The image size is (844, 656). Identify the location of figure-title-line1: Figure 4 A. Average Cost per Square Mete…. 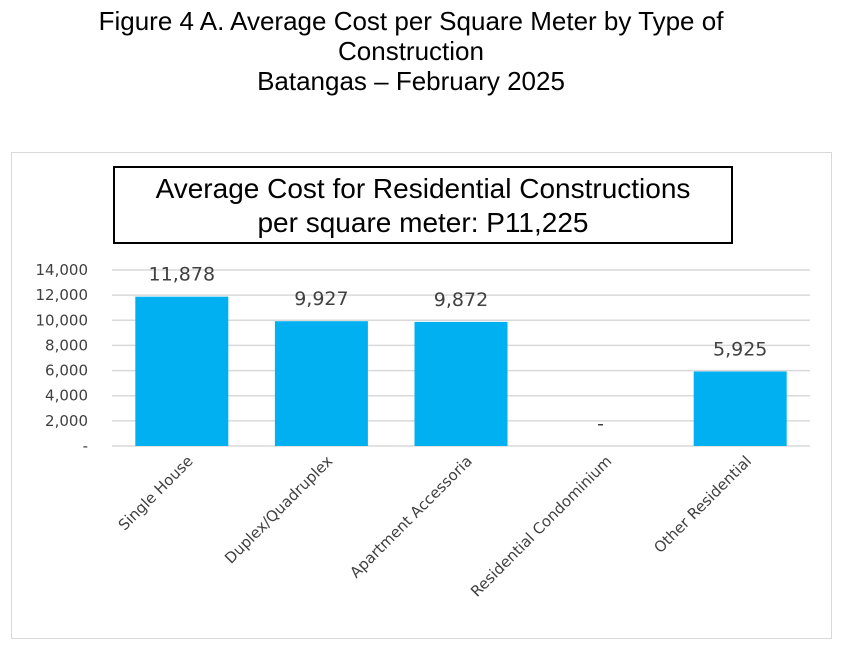
(411, 21).